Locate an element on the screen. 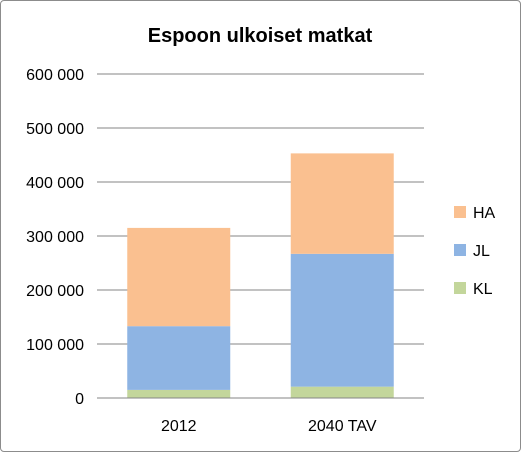 This screenshot has height=452, width=521. legend-swatch-jl is located at coordinates (460, 250).